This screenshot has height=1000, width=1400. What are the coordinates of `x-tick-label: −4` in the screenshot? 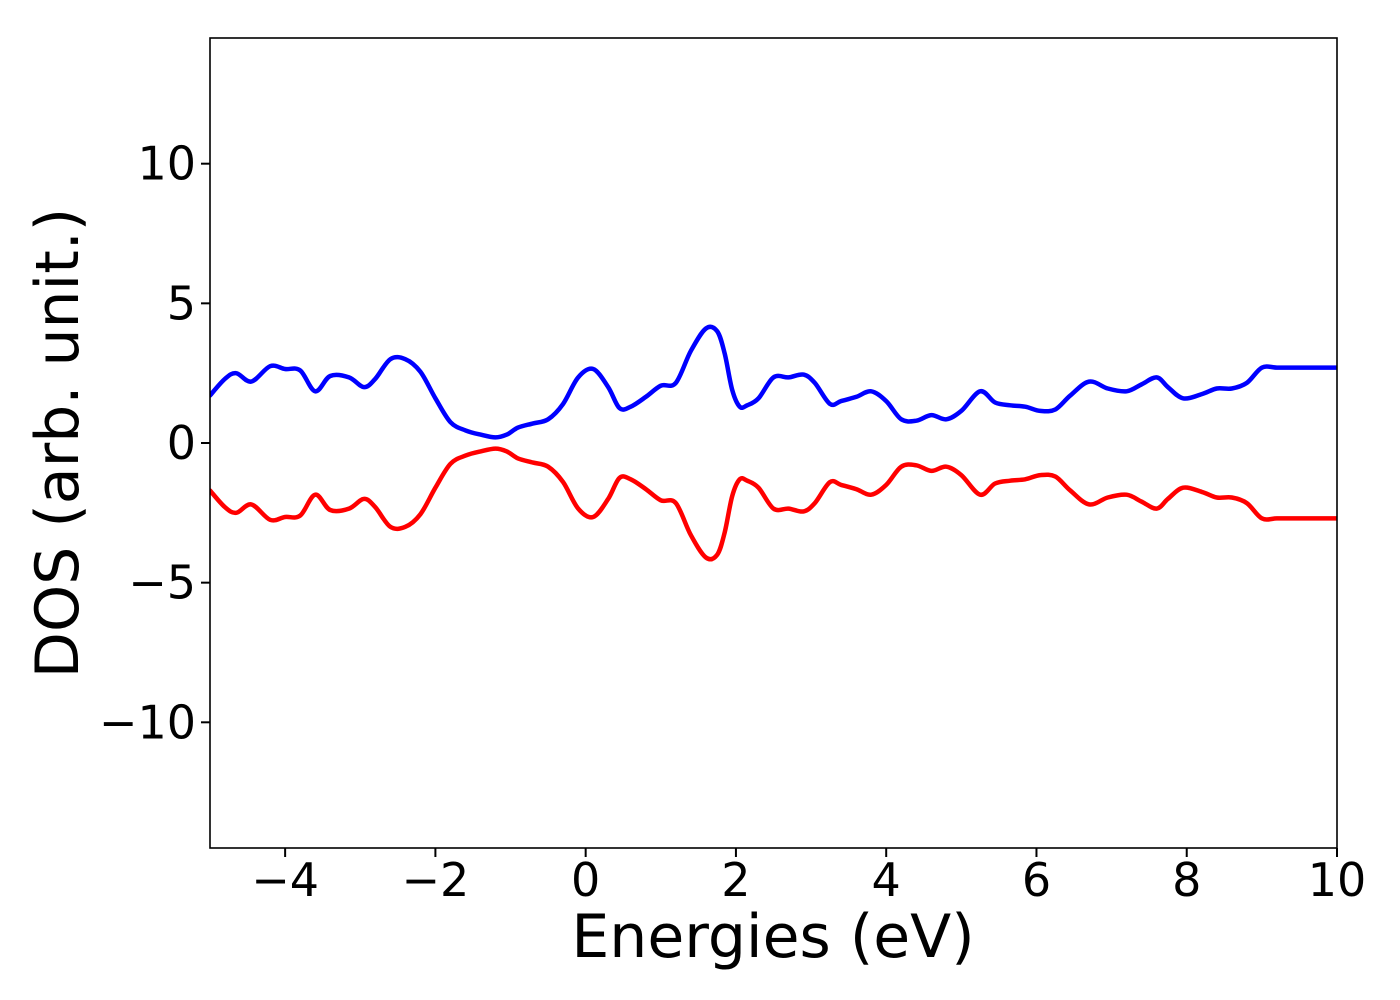 It's located at (285, 880).